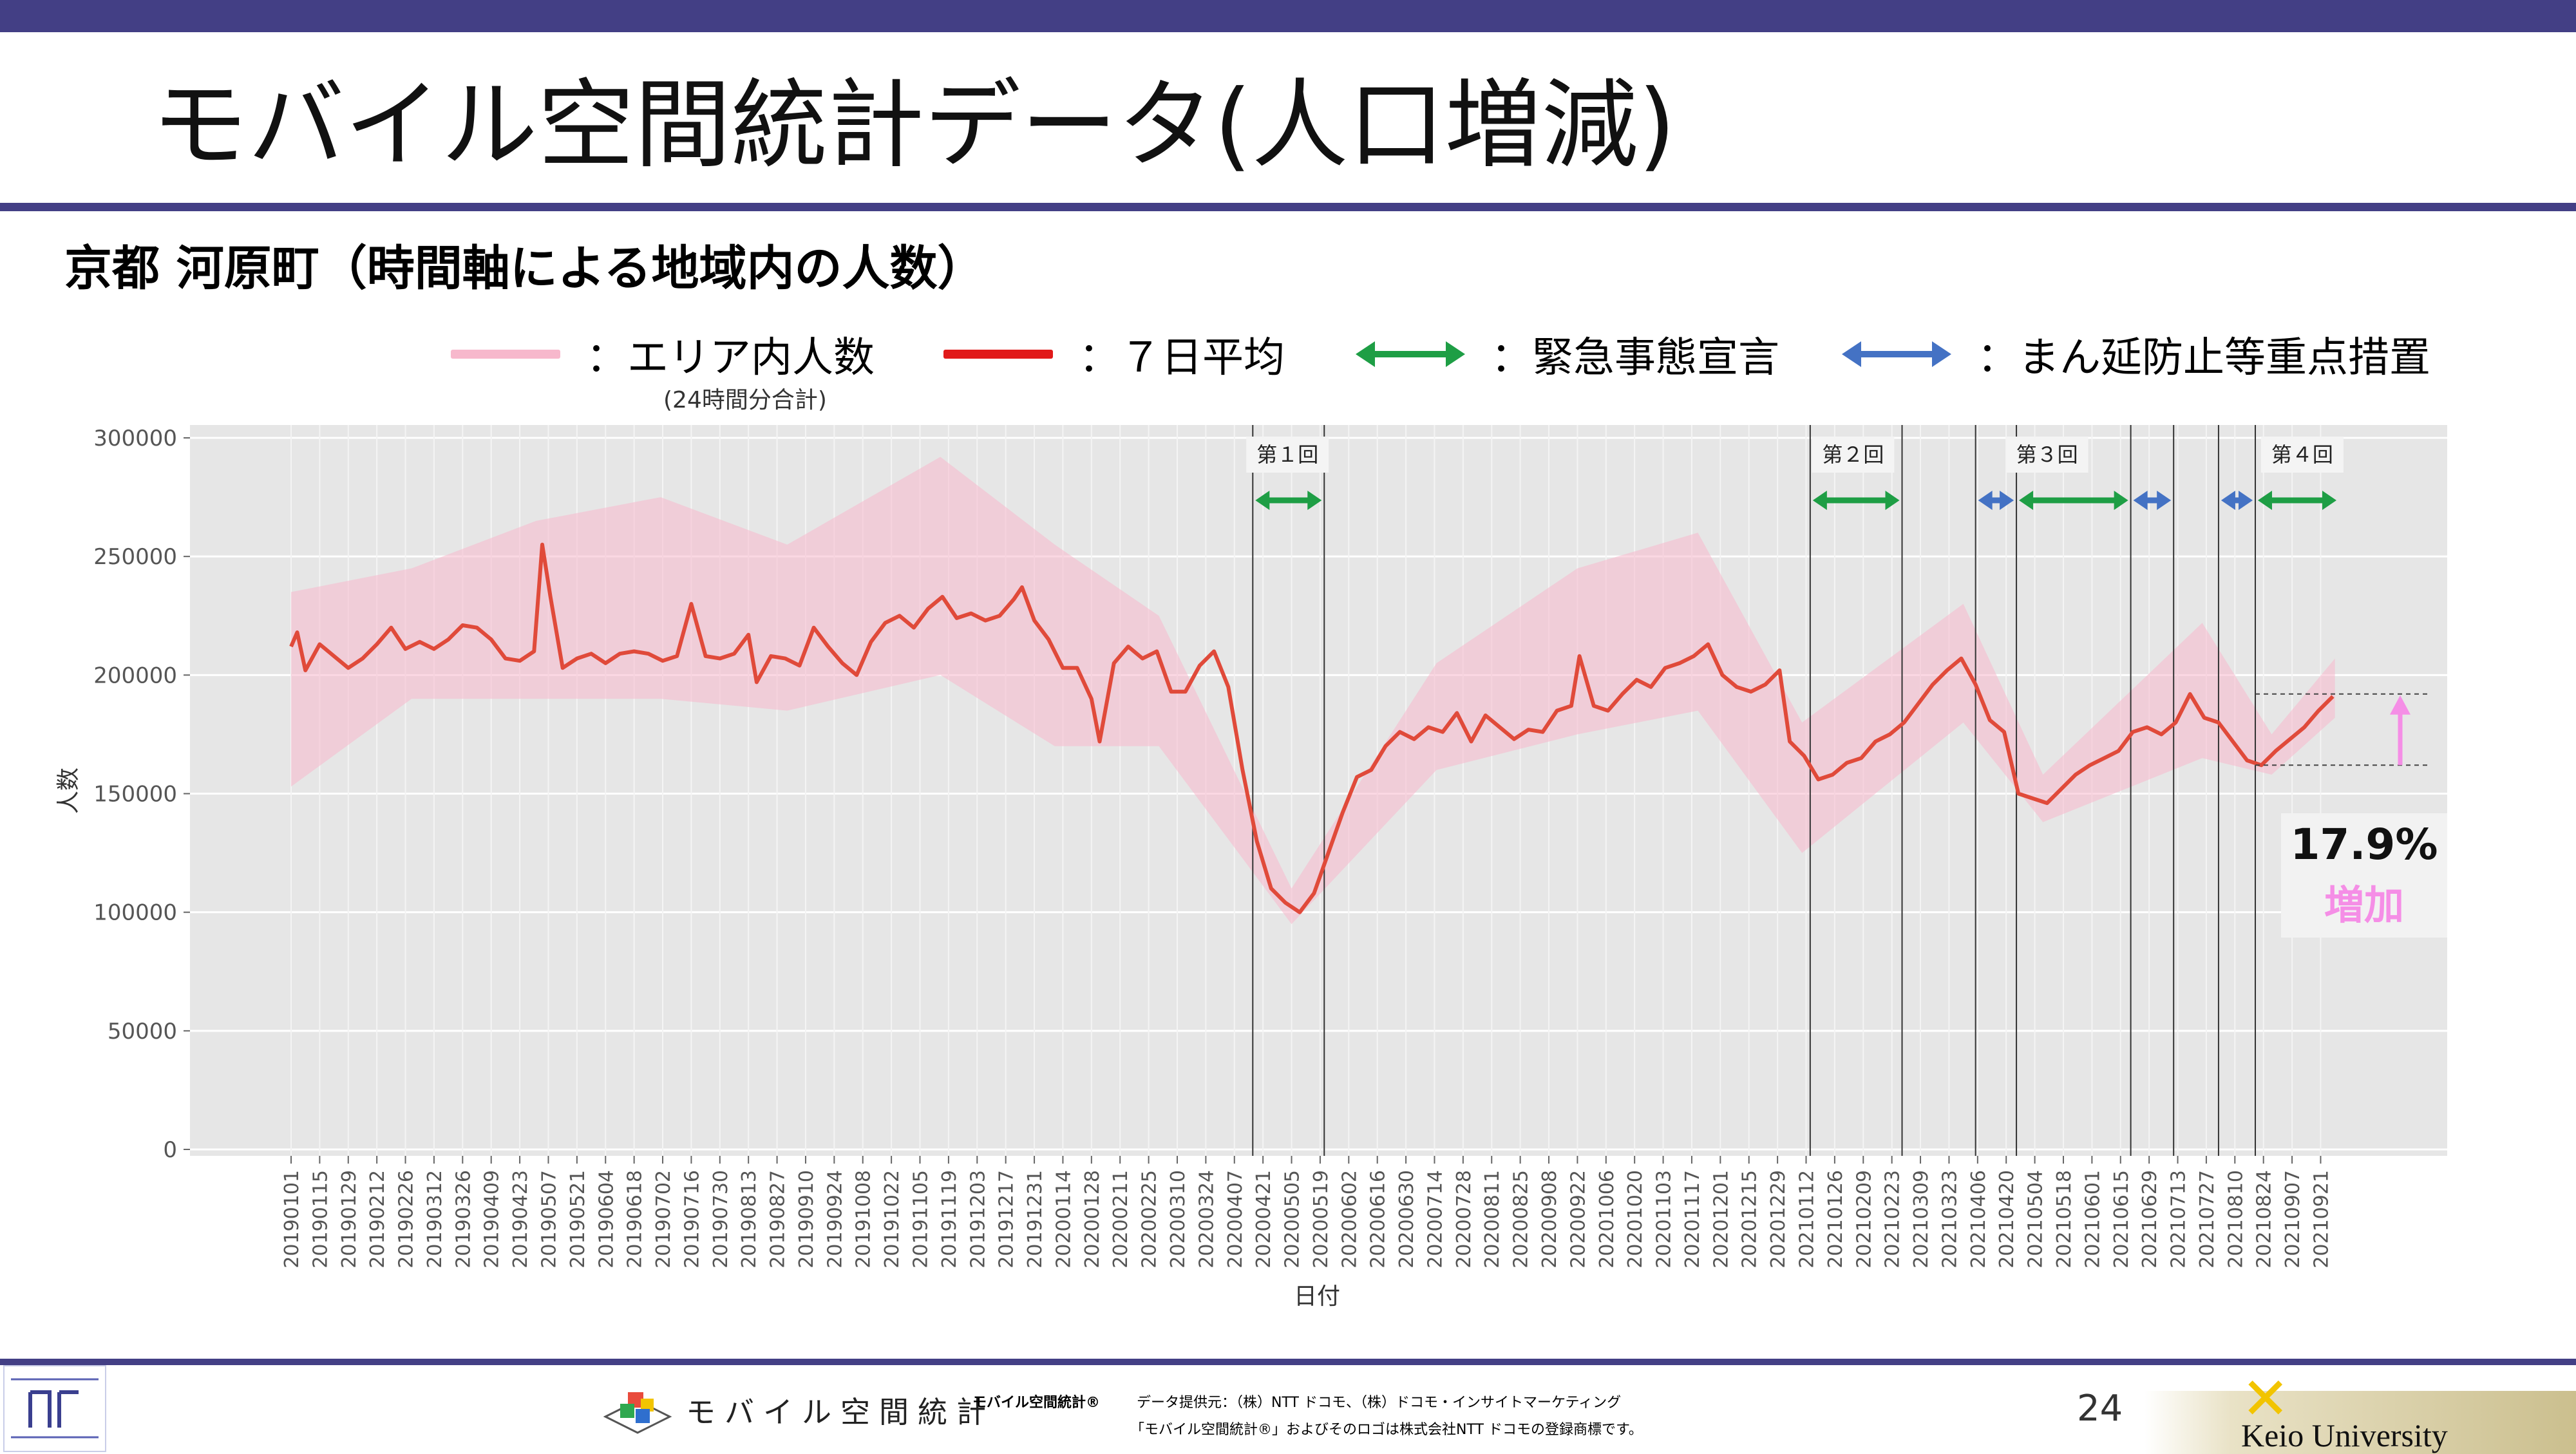  I want to click on x-tick-label: 20190910, so click(807, 1219).